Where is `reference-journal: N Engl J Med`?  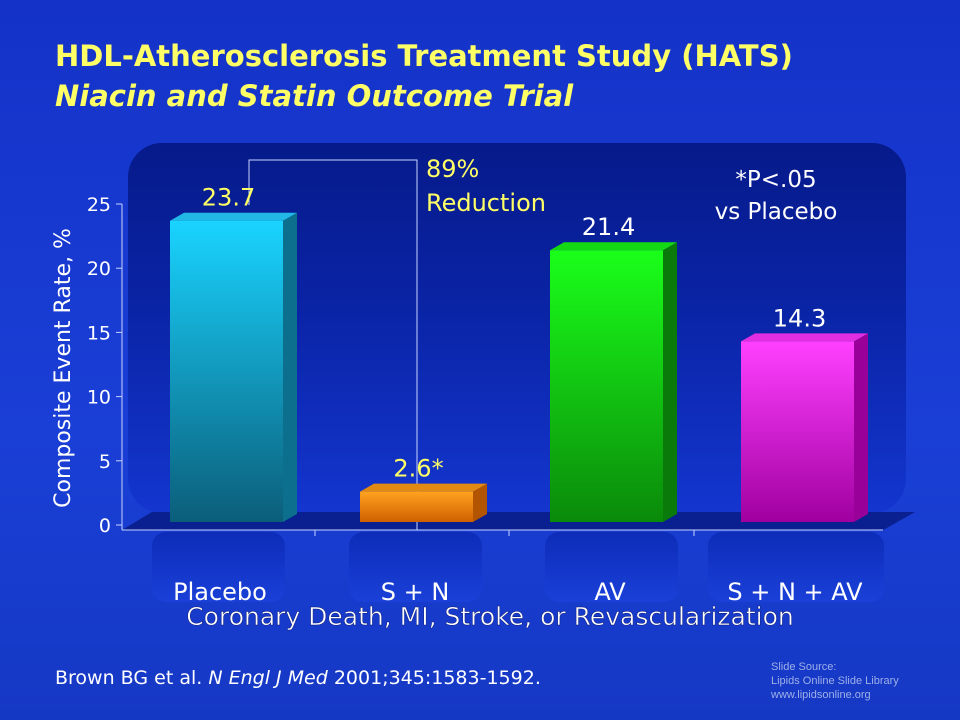
reference-journal: N Engl J Med is located at coordinates (268, 678).